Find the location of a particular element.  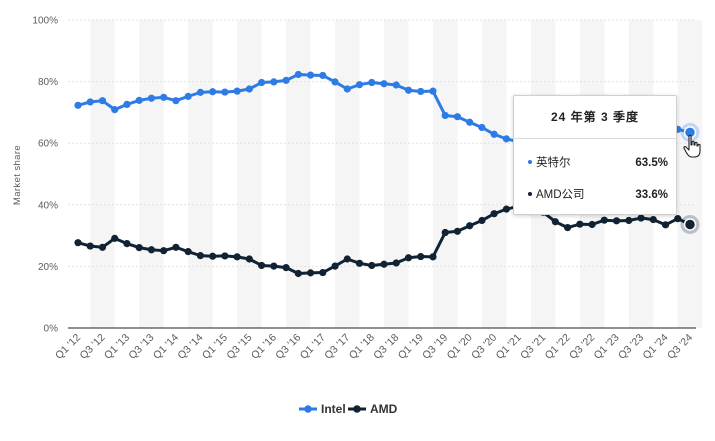

tooltip-title: 24 年第 3 季度 is located at coordinates (595, 117).